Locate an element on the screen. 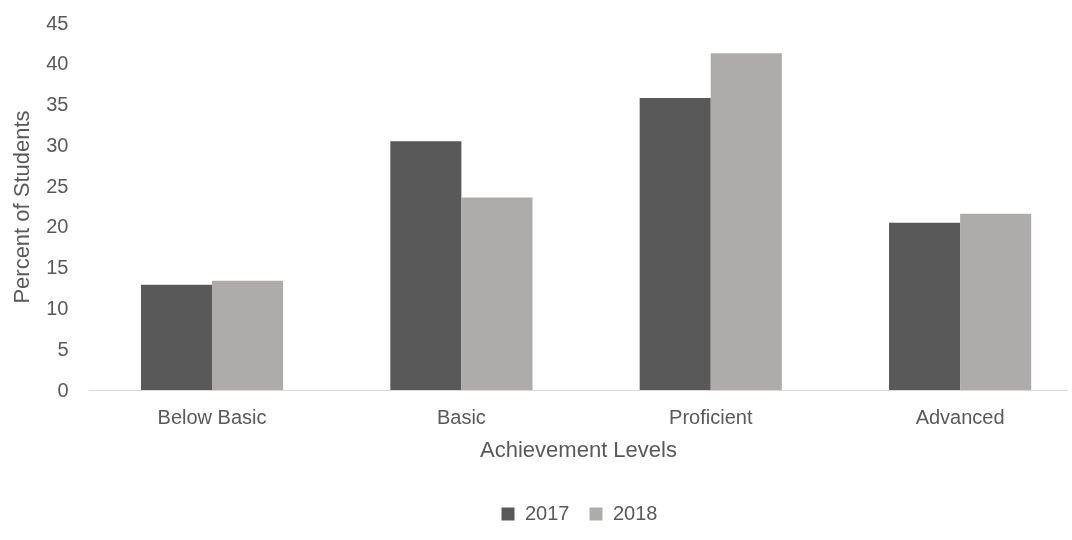 The height and width of the screenshot is (540, 1072). x-tick-label: Below Basic is located at coordinates (212, 416).